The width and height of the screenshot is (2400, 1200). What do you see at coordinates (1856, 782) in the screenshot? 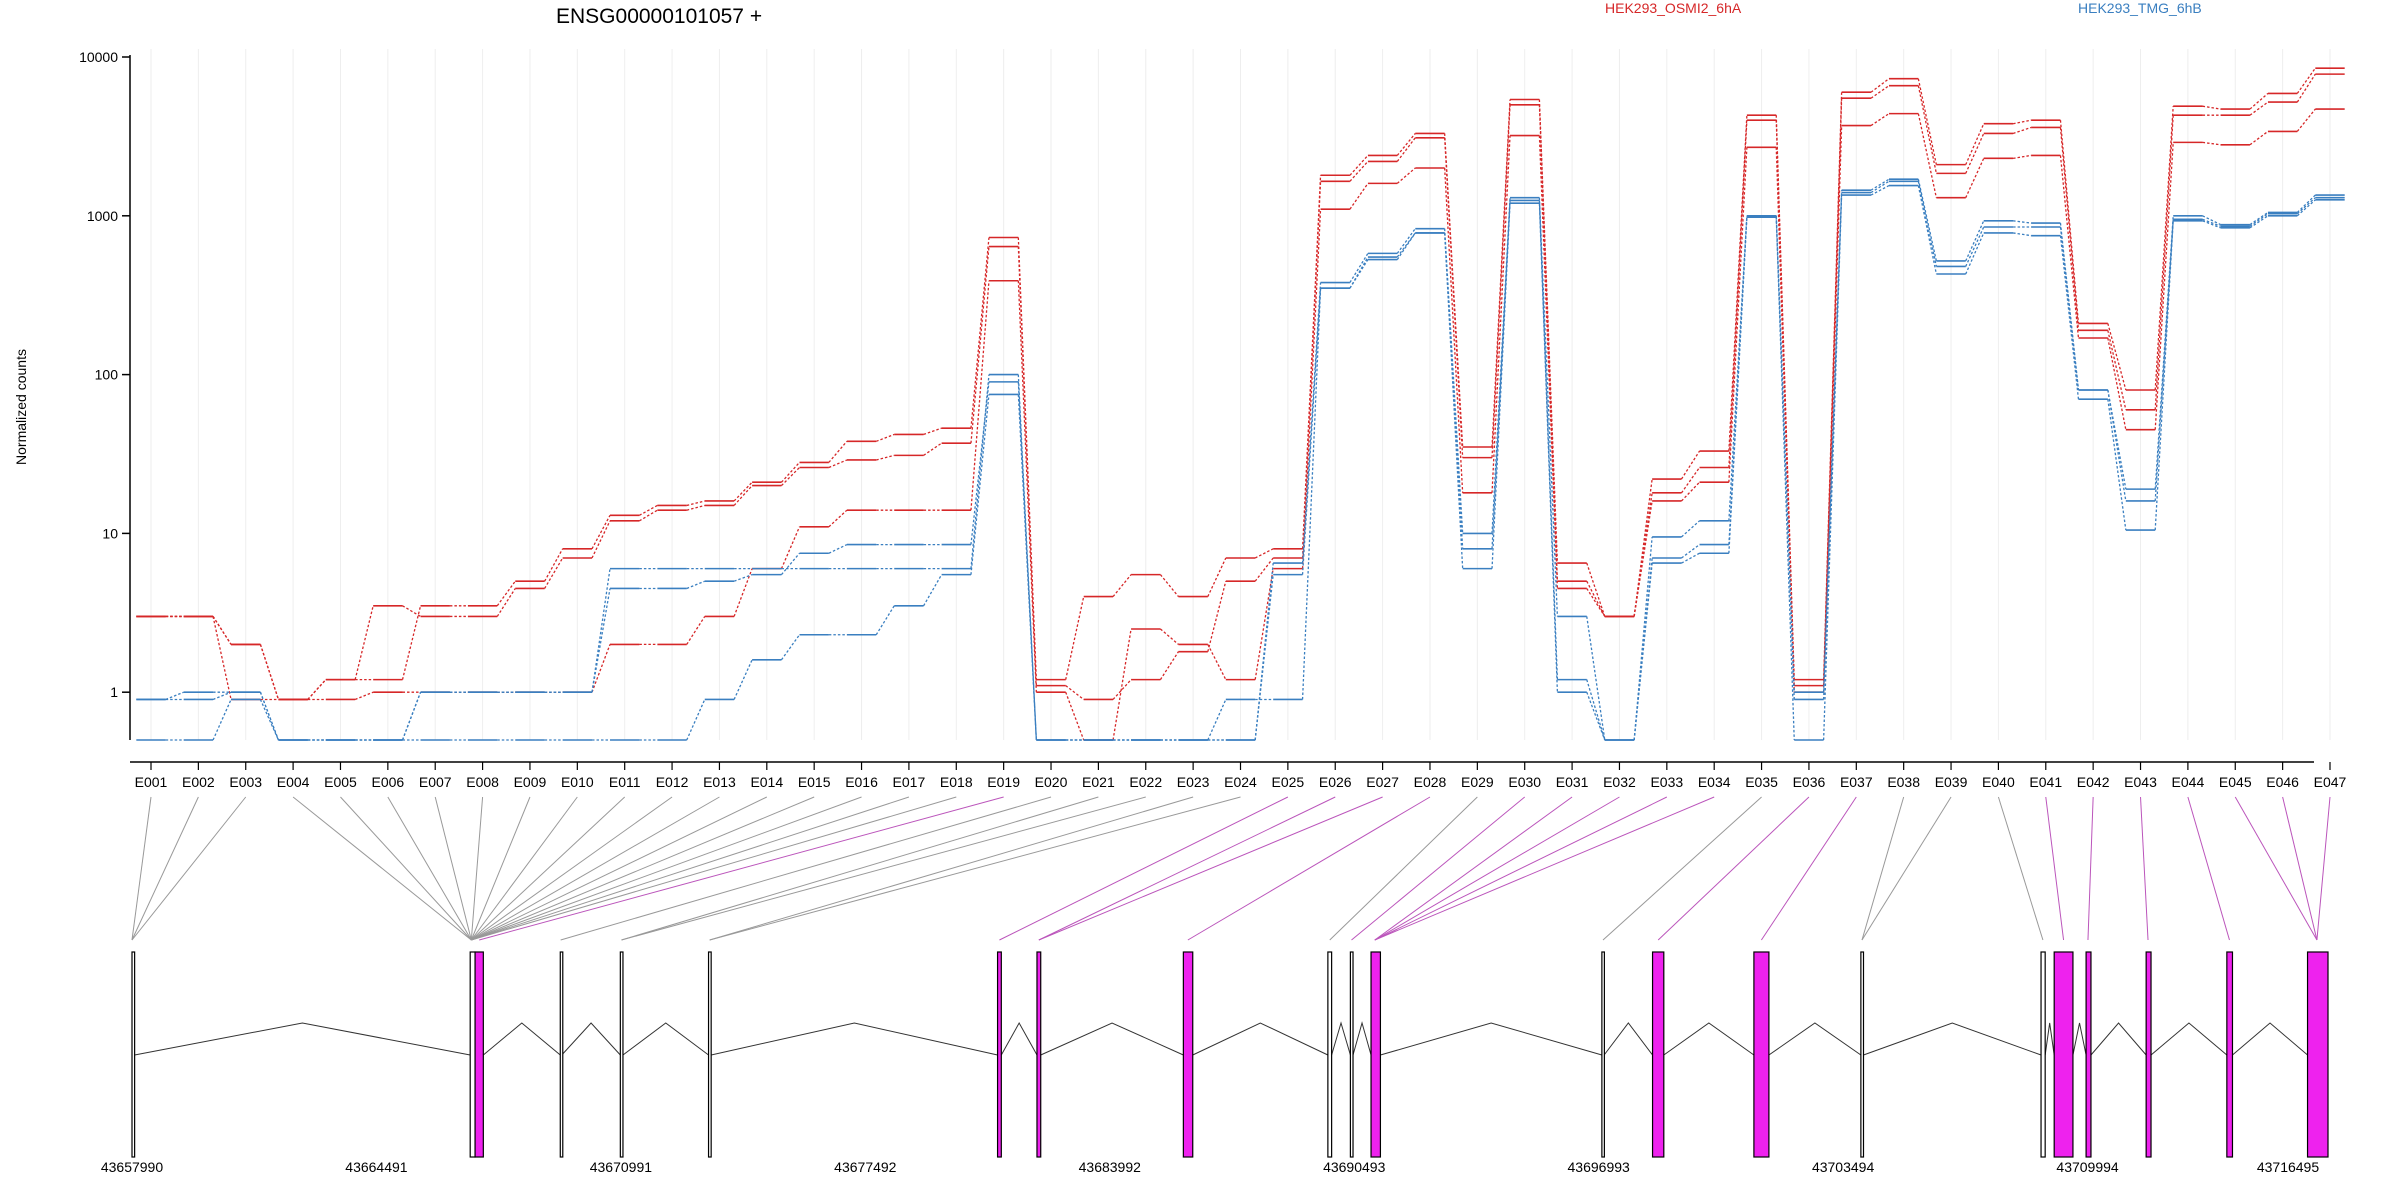
I see `x-tick-label: E037` at bounding box center [1856, 782].